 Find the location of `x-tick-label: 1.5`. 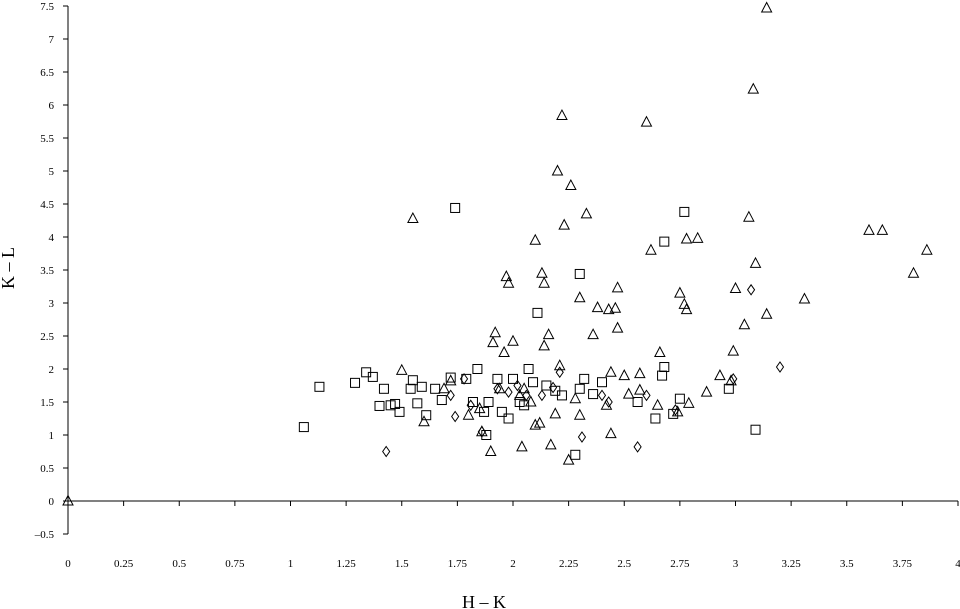

x-tick-label: 1.5 is located at coordinates (402, 564).